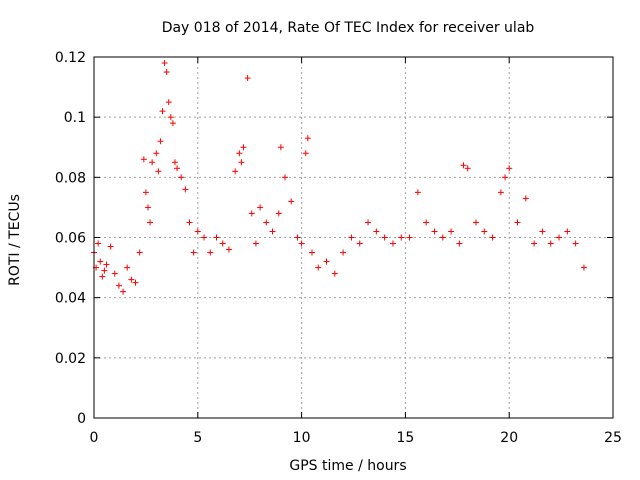 Image resolution: width=640 pixels, height=480 pixels. Describe the element at coordinates (197, 438) in the screenshot. I see `x-tick-label: 5` at that location.